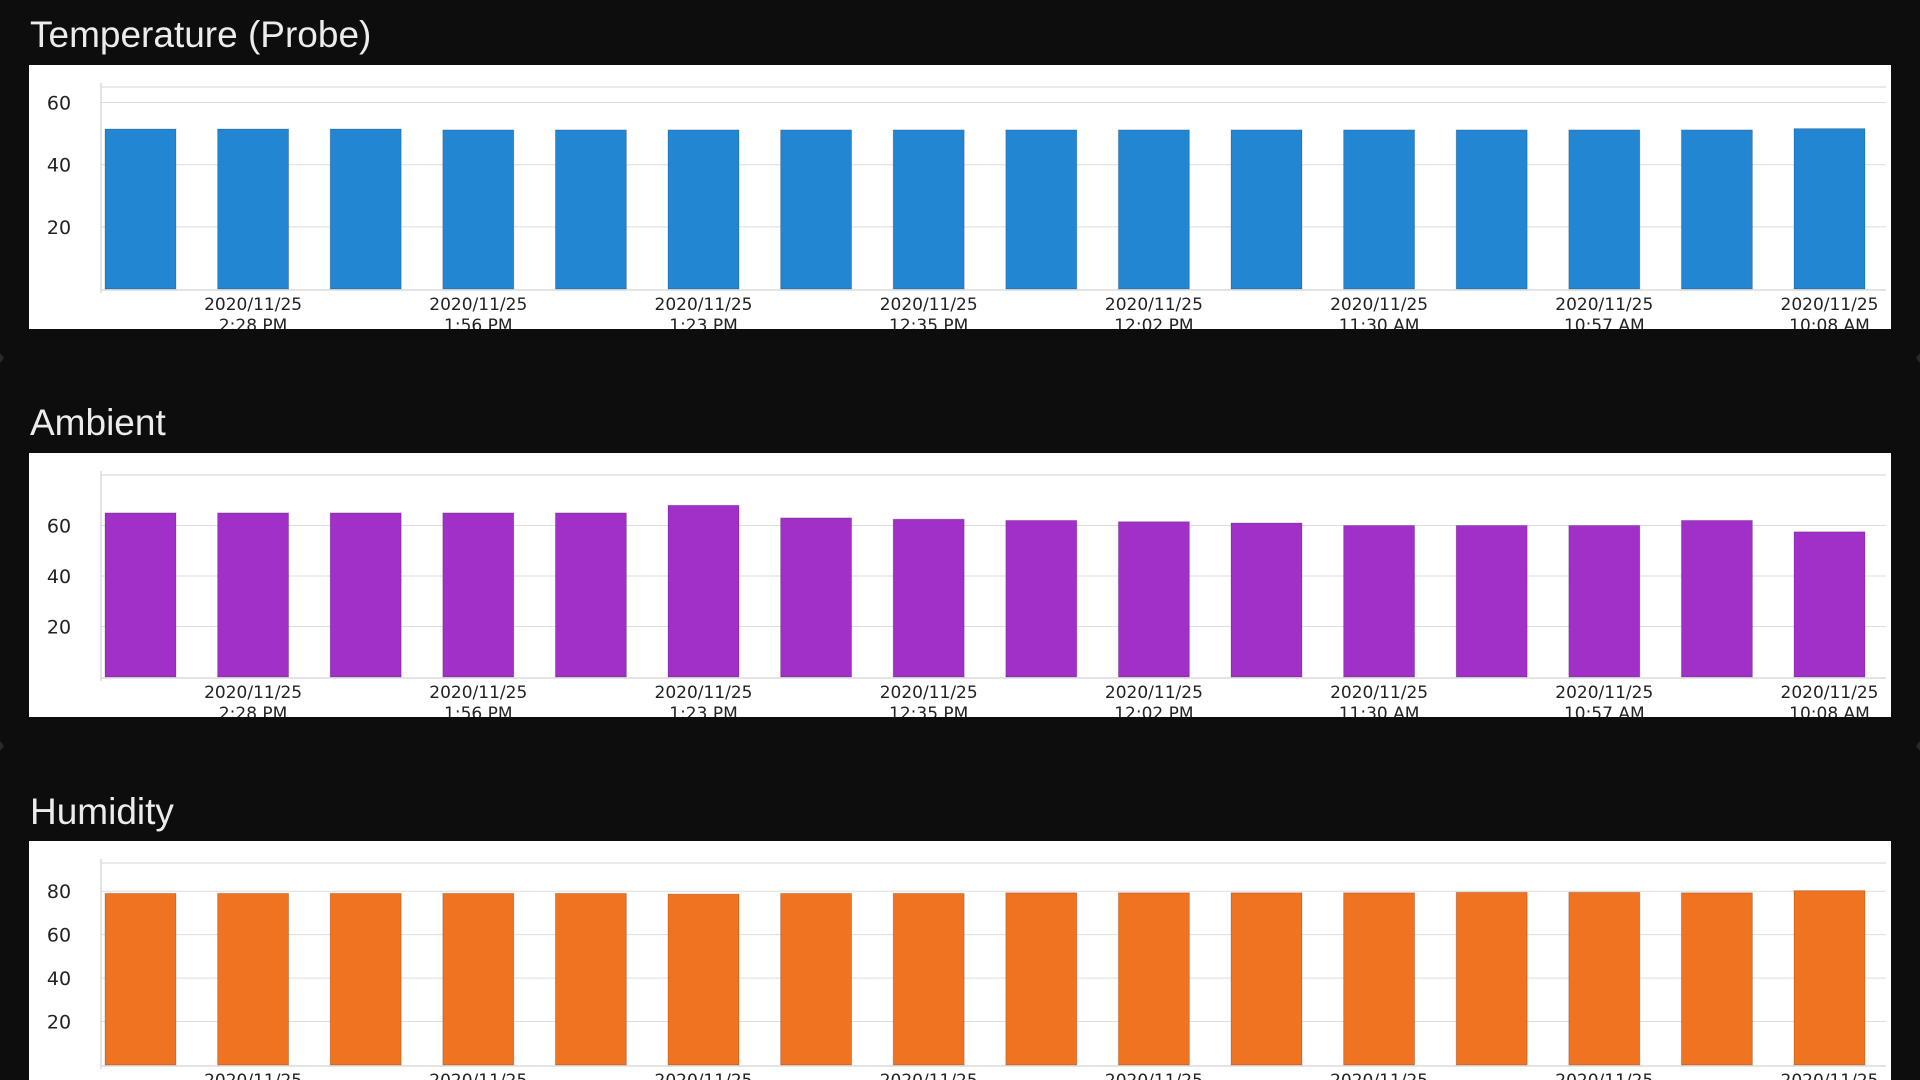 The image size is (1920, 1080). What do you see at coordinates (59, 892) in the screenshot?
I see `y-tick-label: 80` at bounding box center [59, 892].